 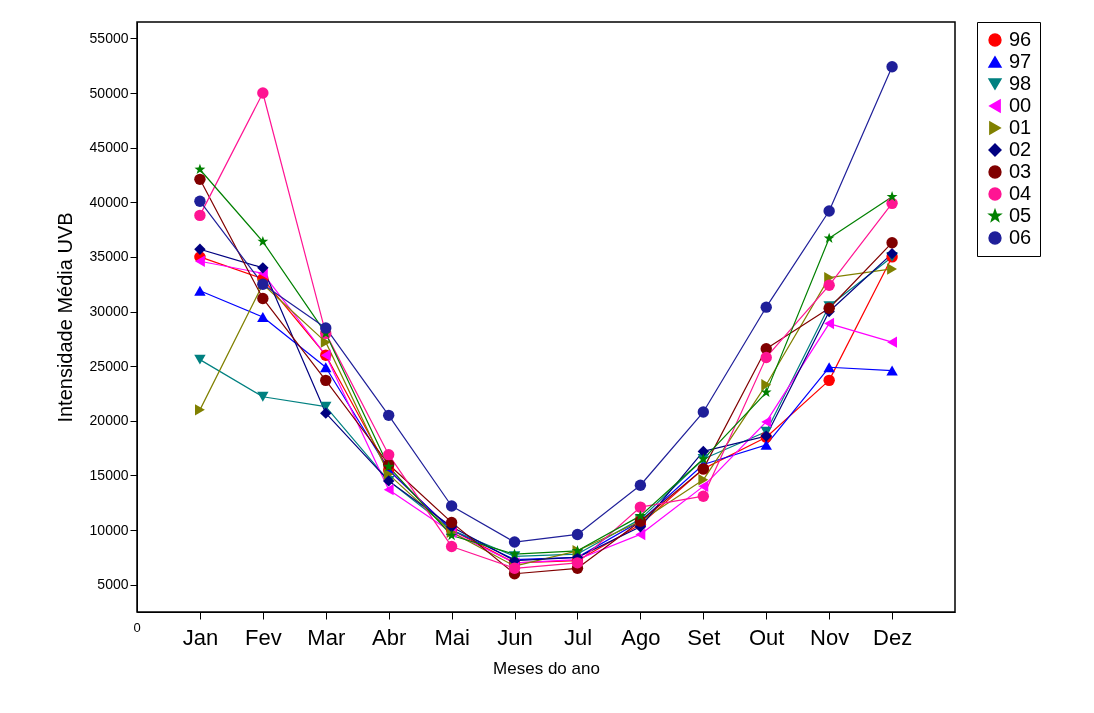 What do you see at coordinates (1020, 61) in the screenshot?
I see `legend-label: 97` at bounding box center [1020, 61].